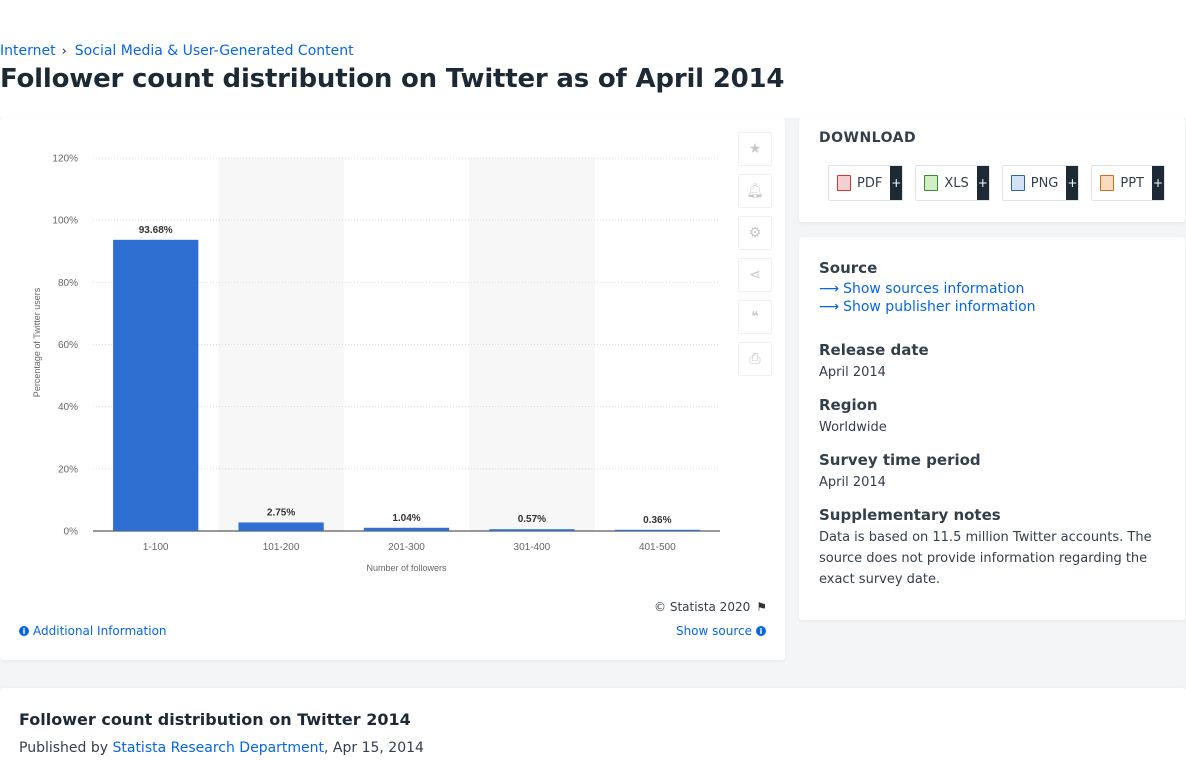 Image resolution: width=1186 pixels, height=760 pixels. I want to click on copyright: © Statista 2020 ⚑, so click(710, 607).